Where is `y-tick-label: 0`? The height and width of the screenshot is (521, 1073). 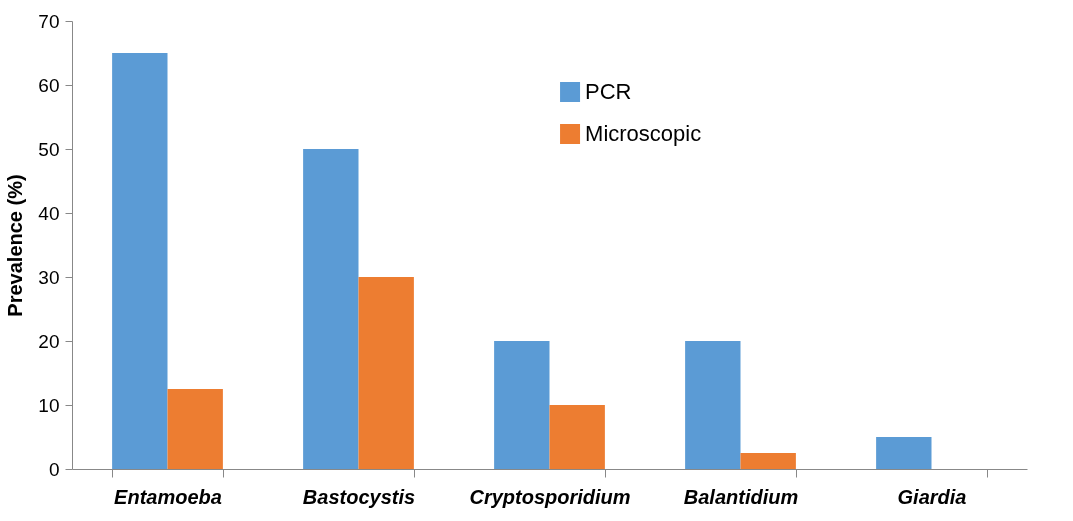
y-tick-label: 0 is located at coordinates (54, 469).